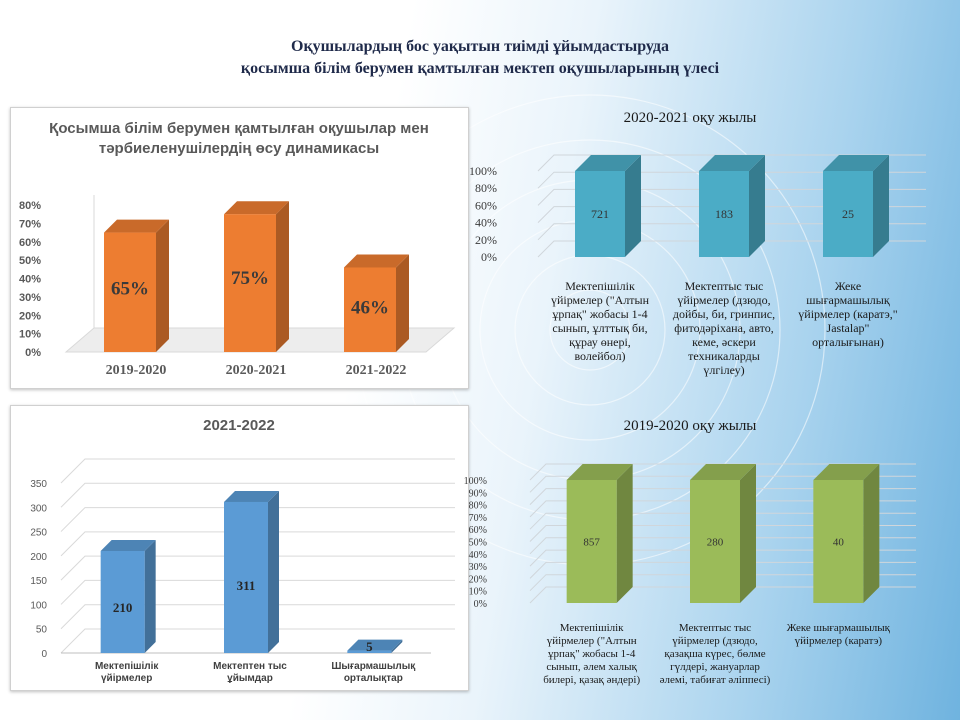  Describe the element at coordinates (246, 585) in the screenshot. I see `data-label: 311` at that location.